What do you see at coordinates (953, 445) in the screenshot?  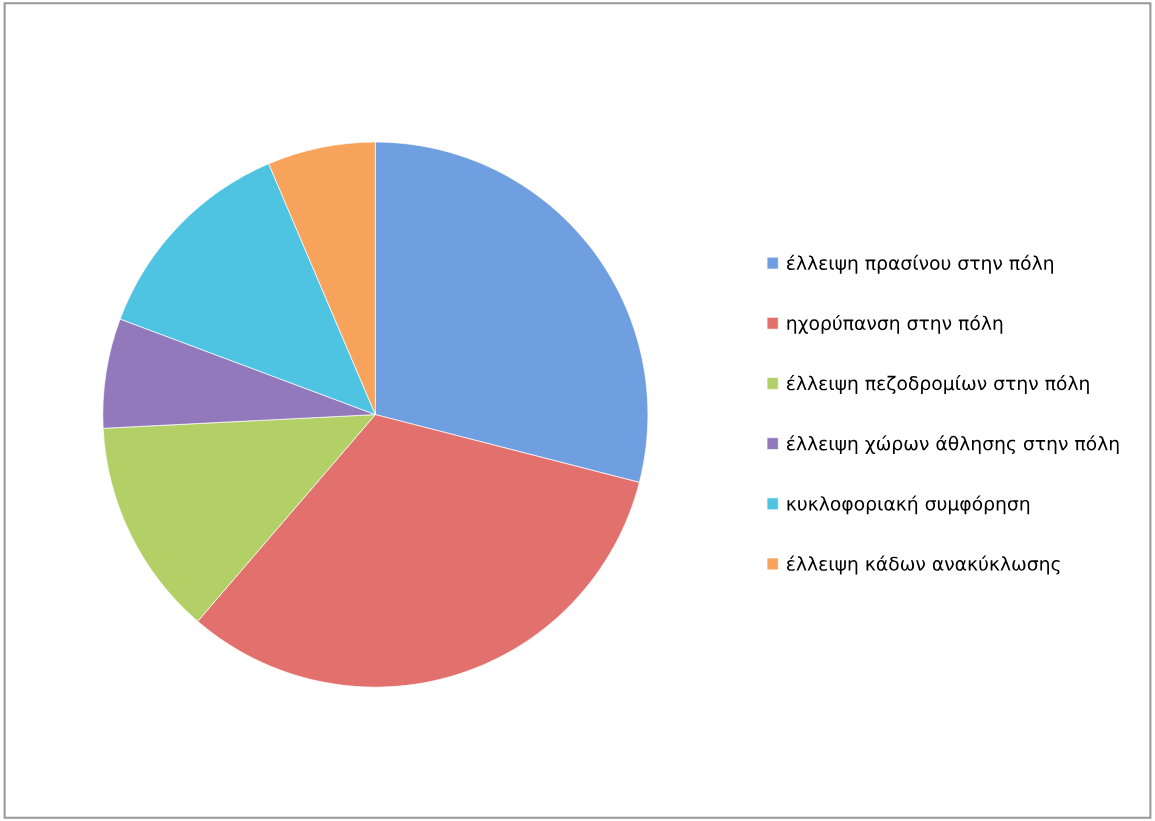 I see `legend-label: έλλειψη χώρων άθλησης στην πόλη` at bounding box center [953, 445].